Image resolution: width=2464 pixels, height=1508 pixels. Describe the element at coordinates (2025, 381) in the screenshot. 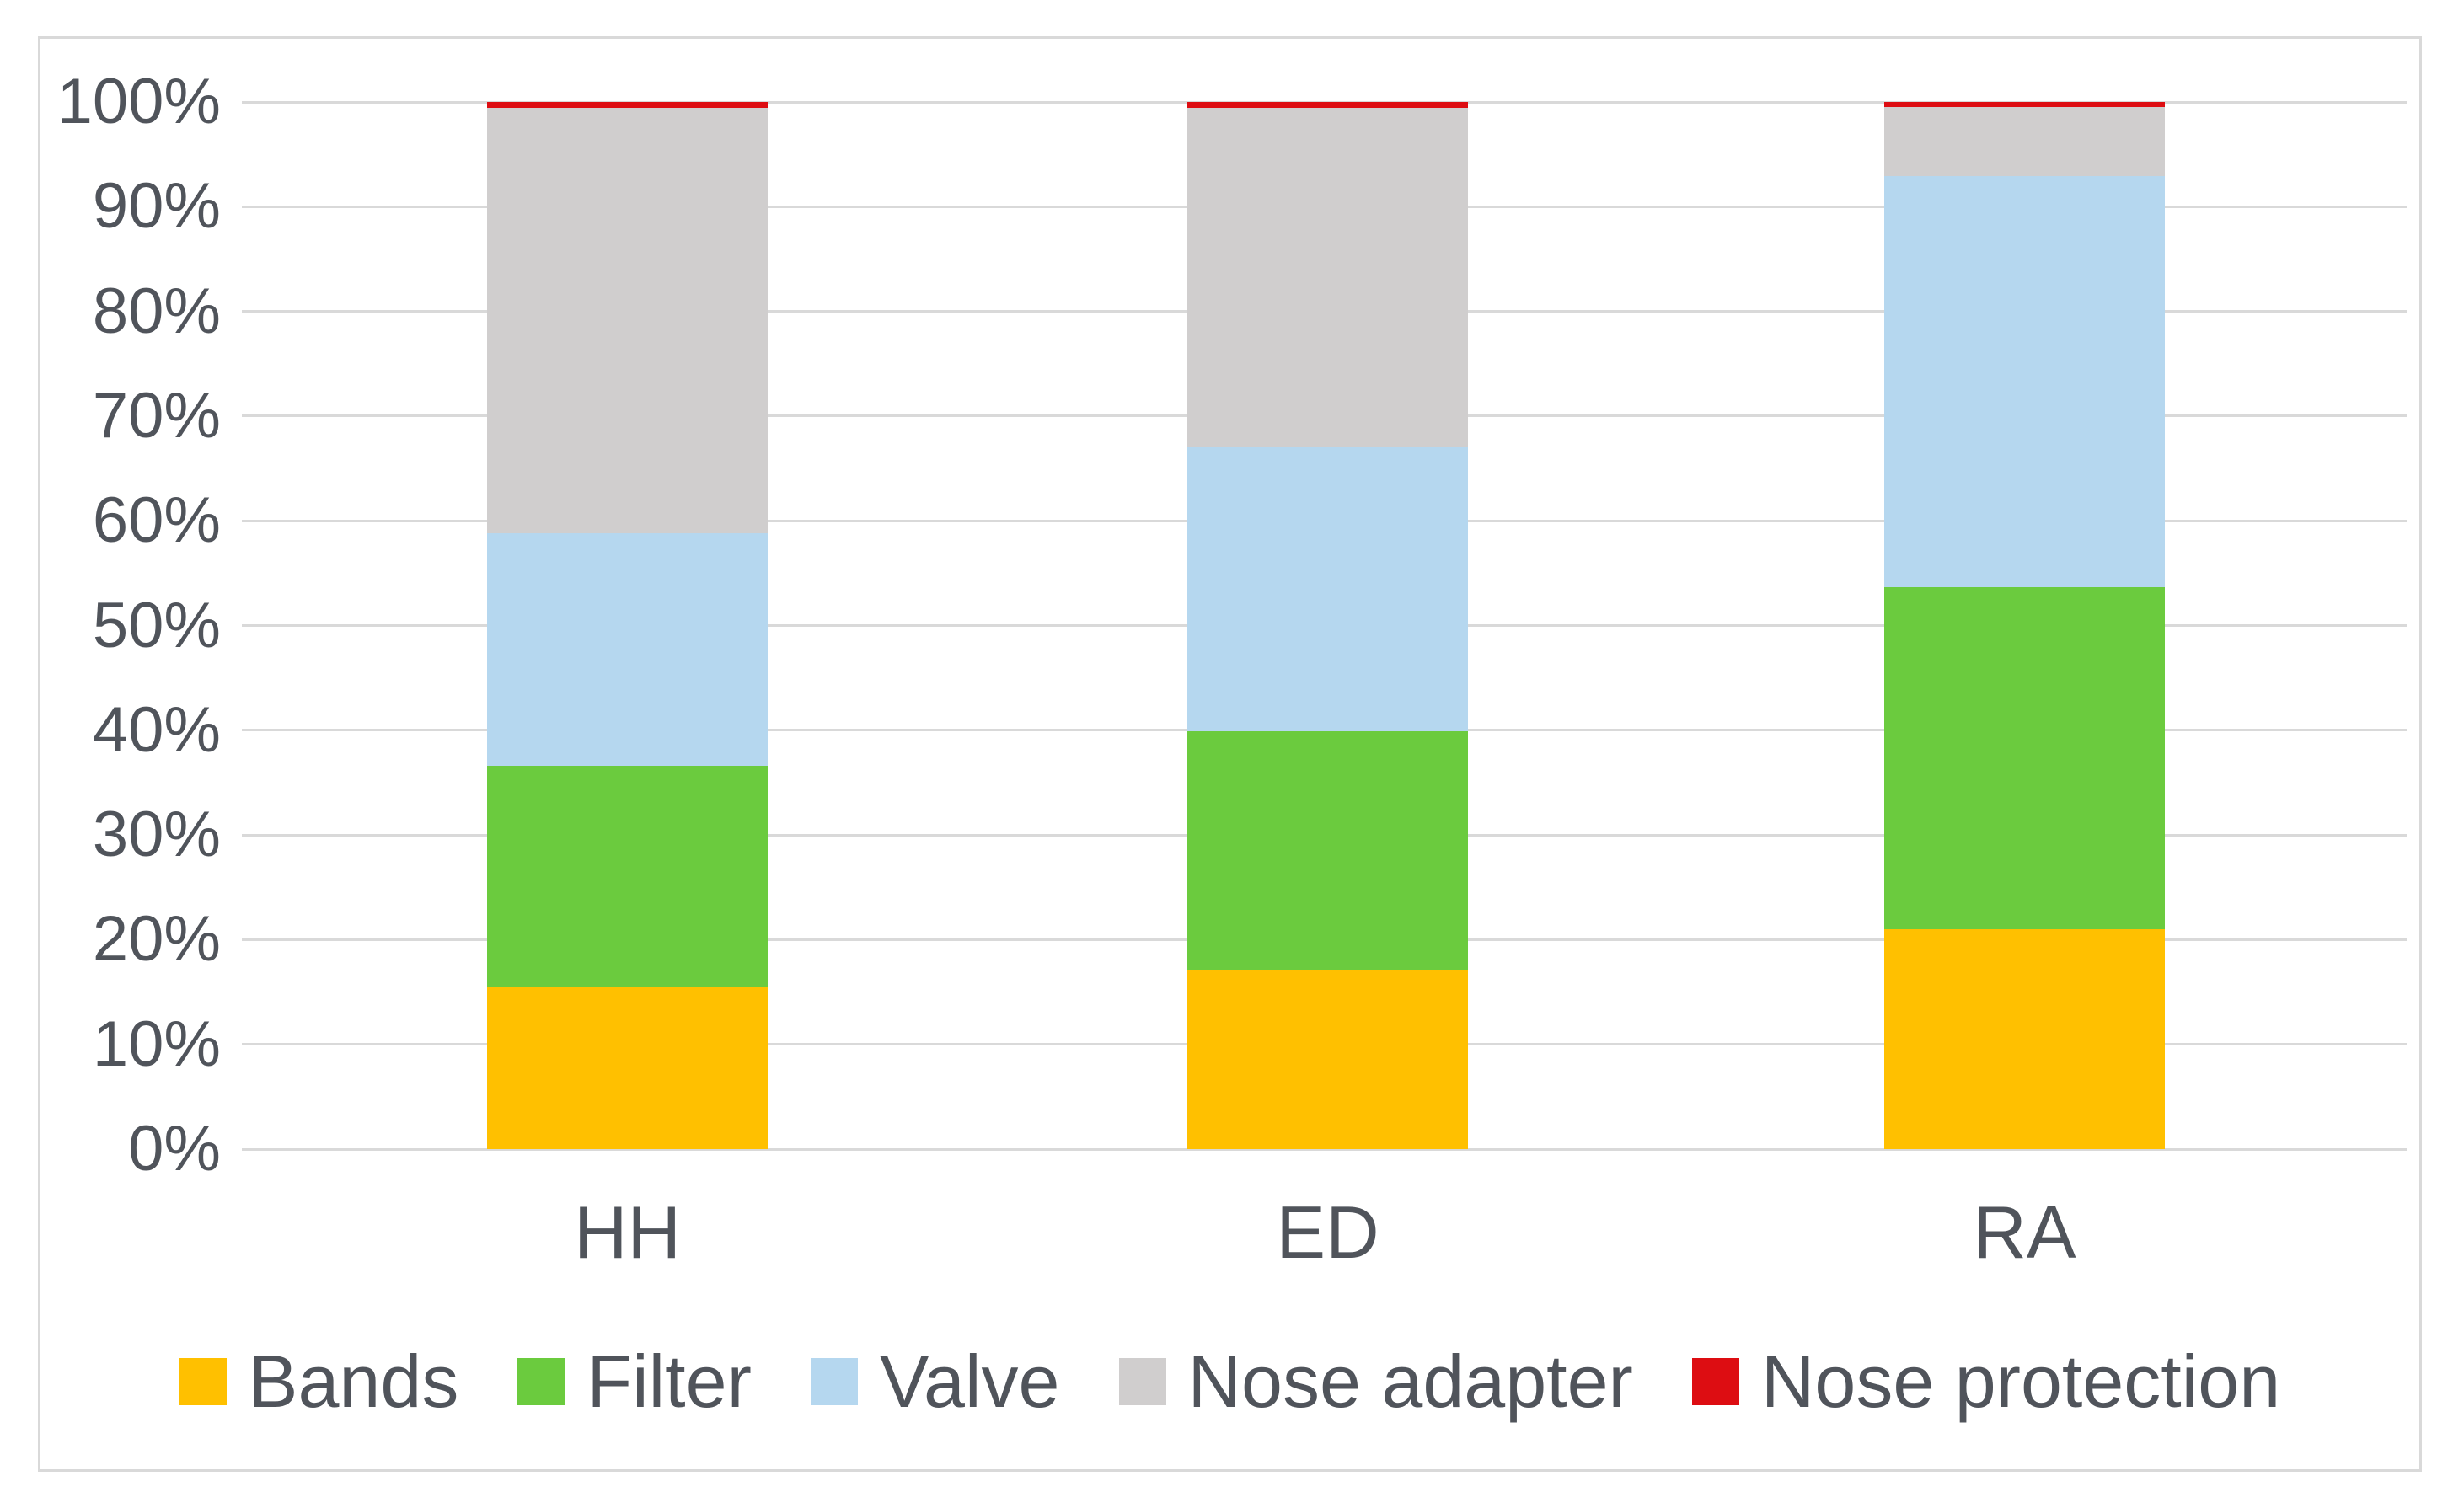

I see `bar-segment-valve-RA` at that location.